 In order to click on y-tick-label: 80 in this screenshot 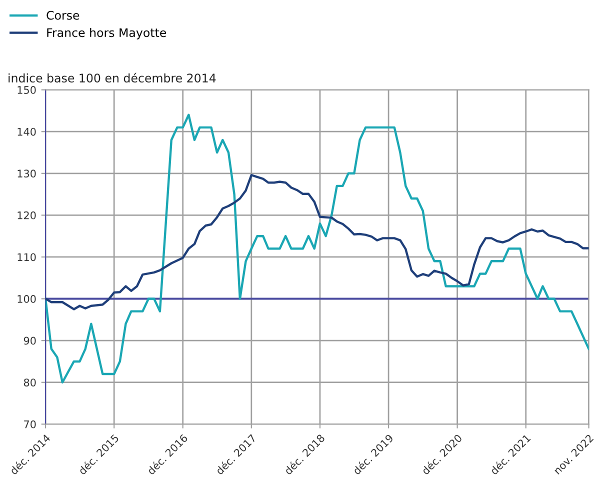, I will do `click(30, 382)`.